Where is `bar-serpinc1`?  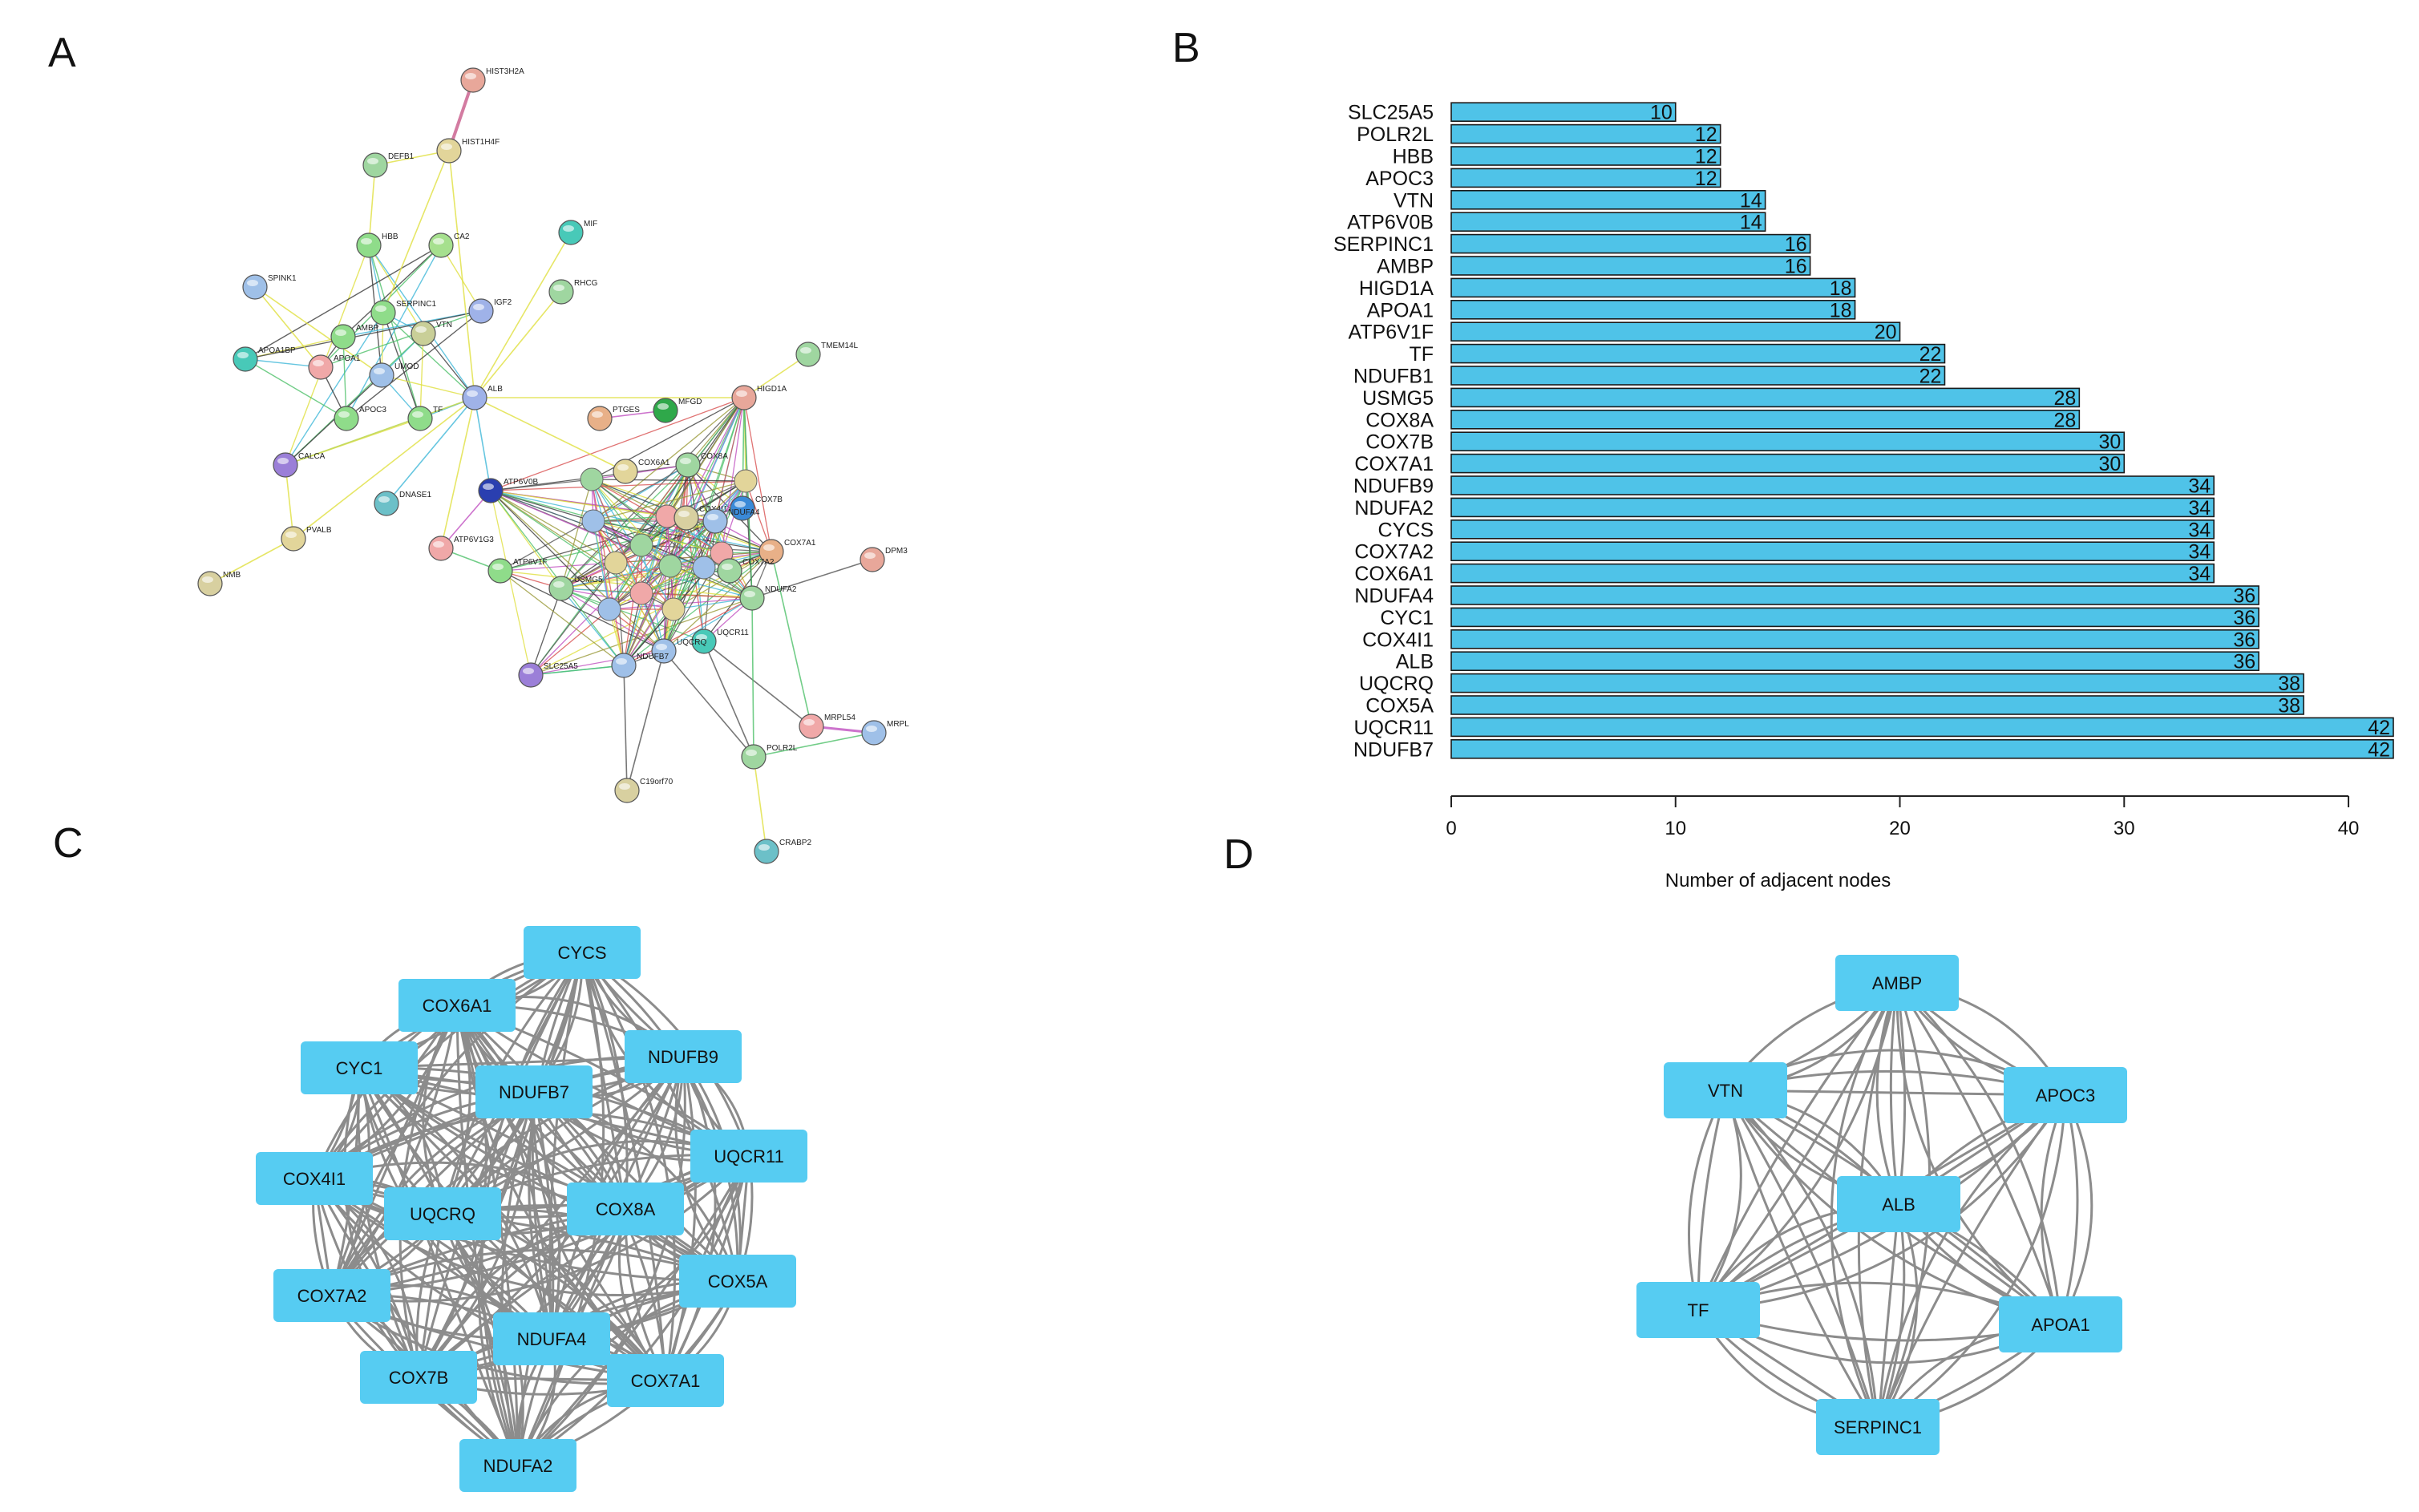 bar-serpinc1 is located at coordinates (1630, 243).